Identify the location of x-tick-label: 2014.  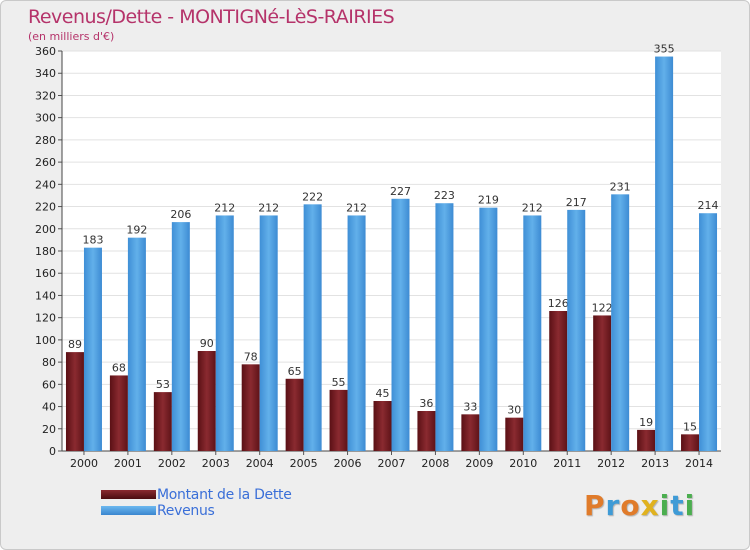
(699, 463).